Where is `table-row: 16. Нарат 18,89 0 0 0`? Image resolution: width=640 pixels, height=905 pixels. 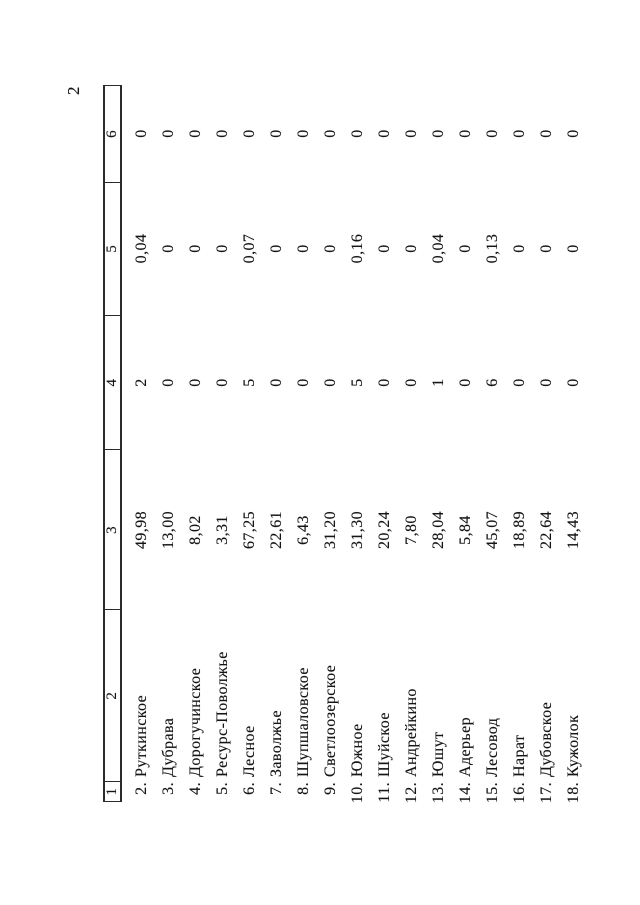
table-row: 16. Нарат 18,89 0 0 0 is located at coordinates (519, 444).